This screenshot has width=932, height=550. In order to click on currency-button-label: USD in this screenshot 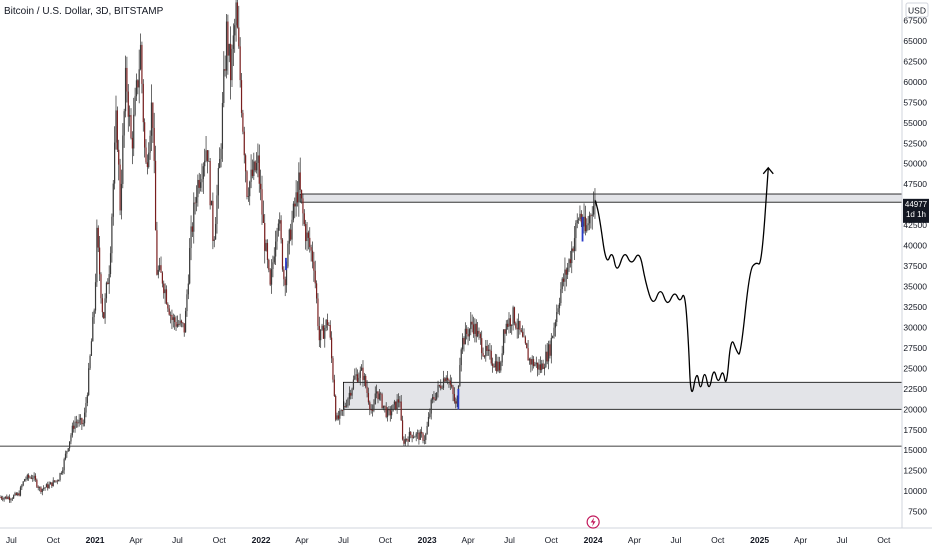, I will do `click(917, 11)`.